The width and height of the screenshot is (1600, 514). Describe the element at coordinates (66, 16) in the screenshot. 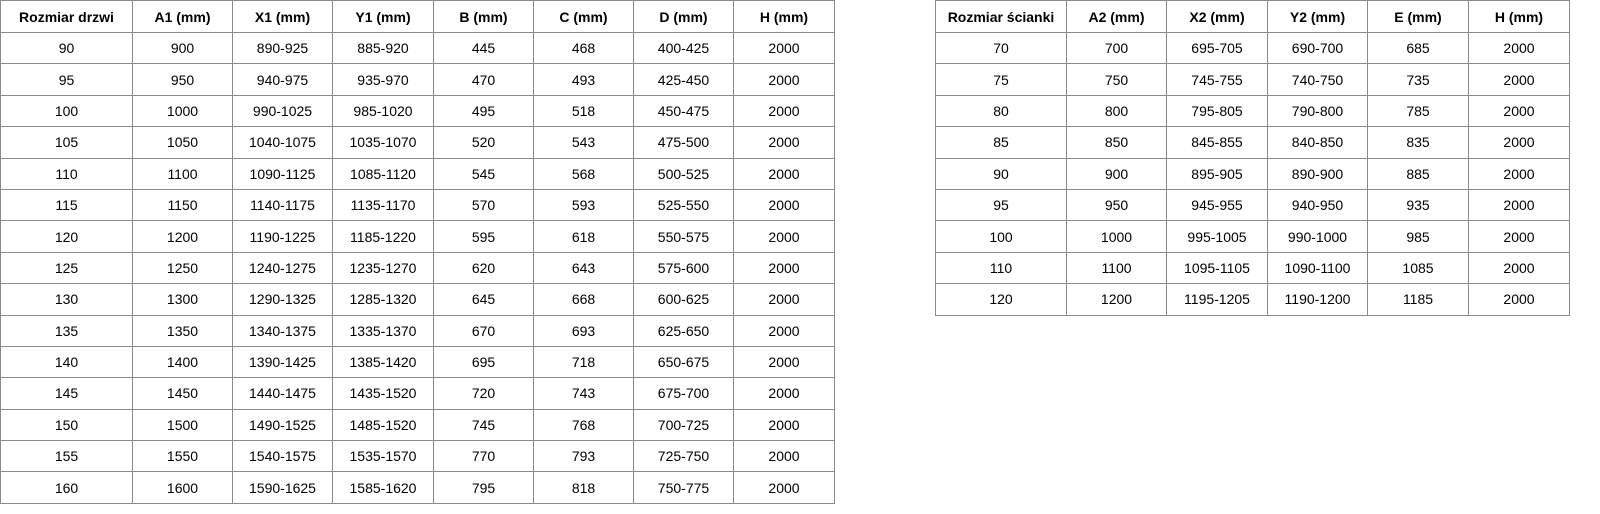

I see `column-header: Rozmiar drzwi` at that location.